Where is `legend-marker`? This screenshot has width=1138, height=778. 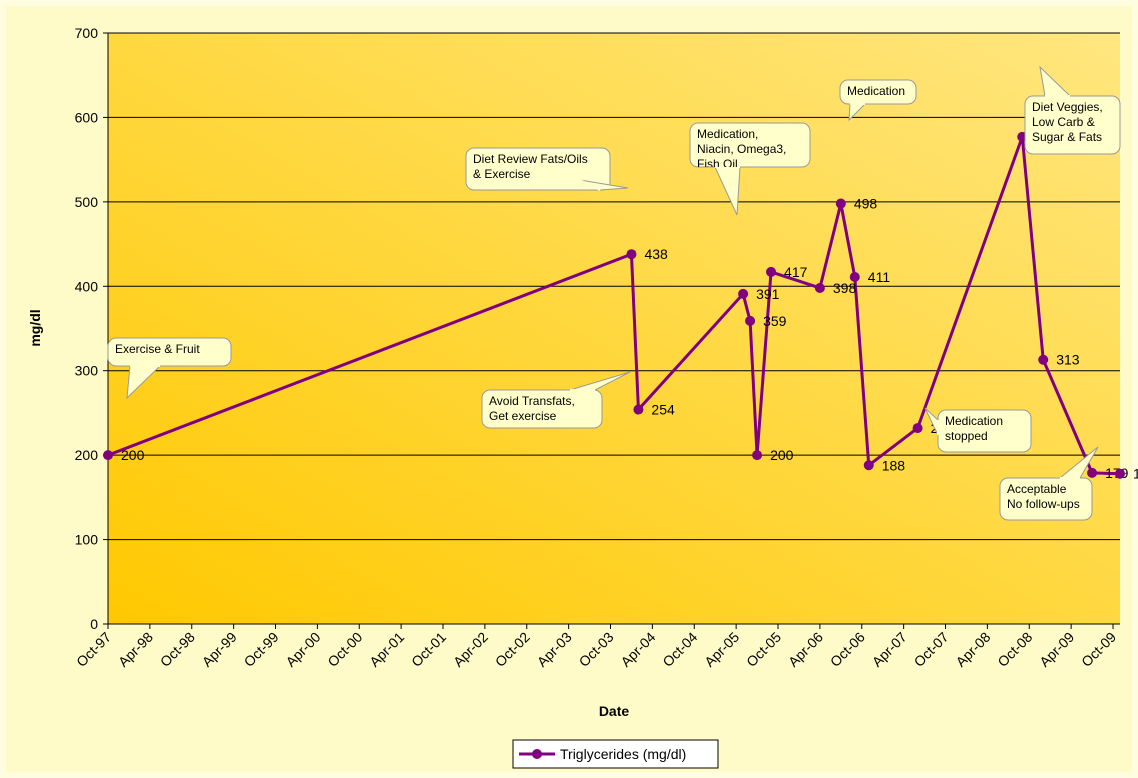 legend-marker is located at coordinates (537, 754).